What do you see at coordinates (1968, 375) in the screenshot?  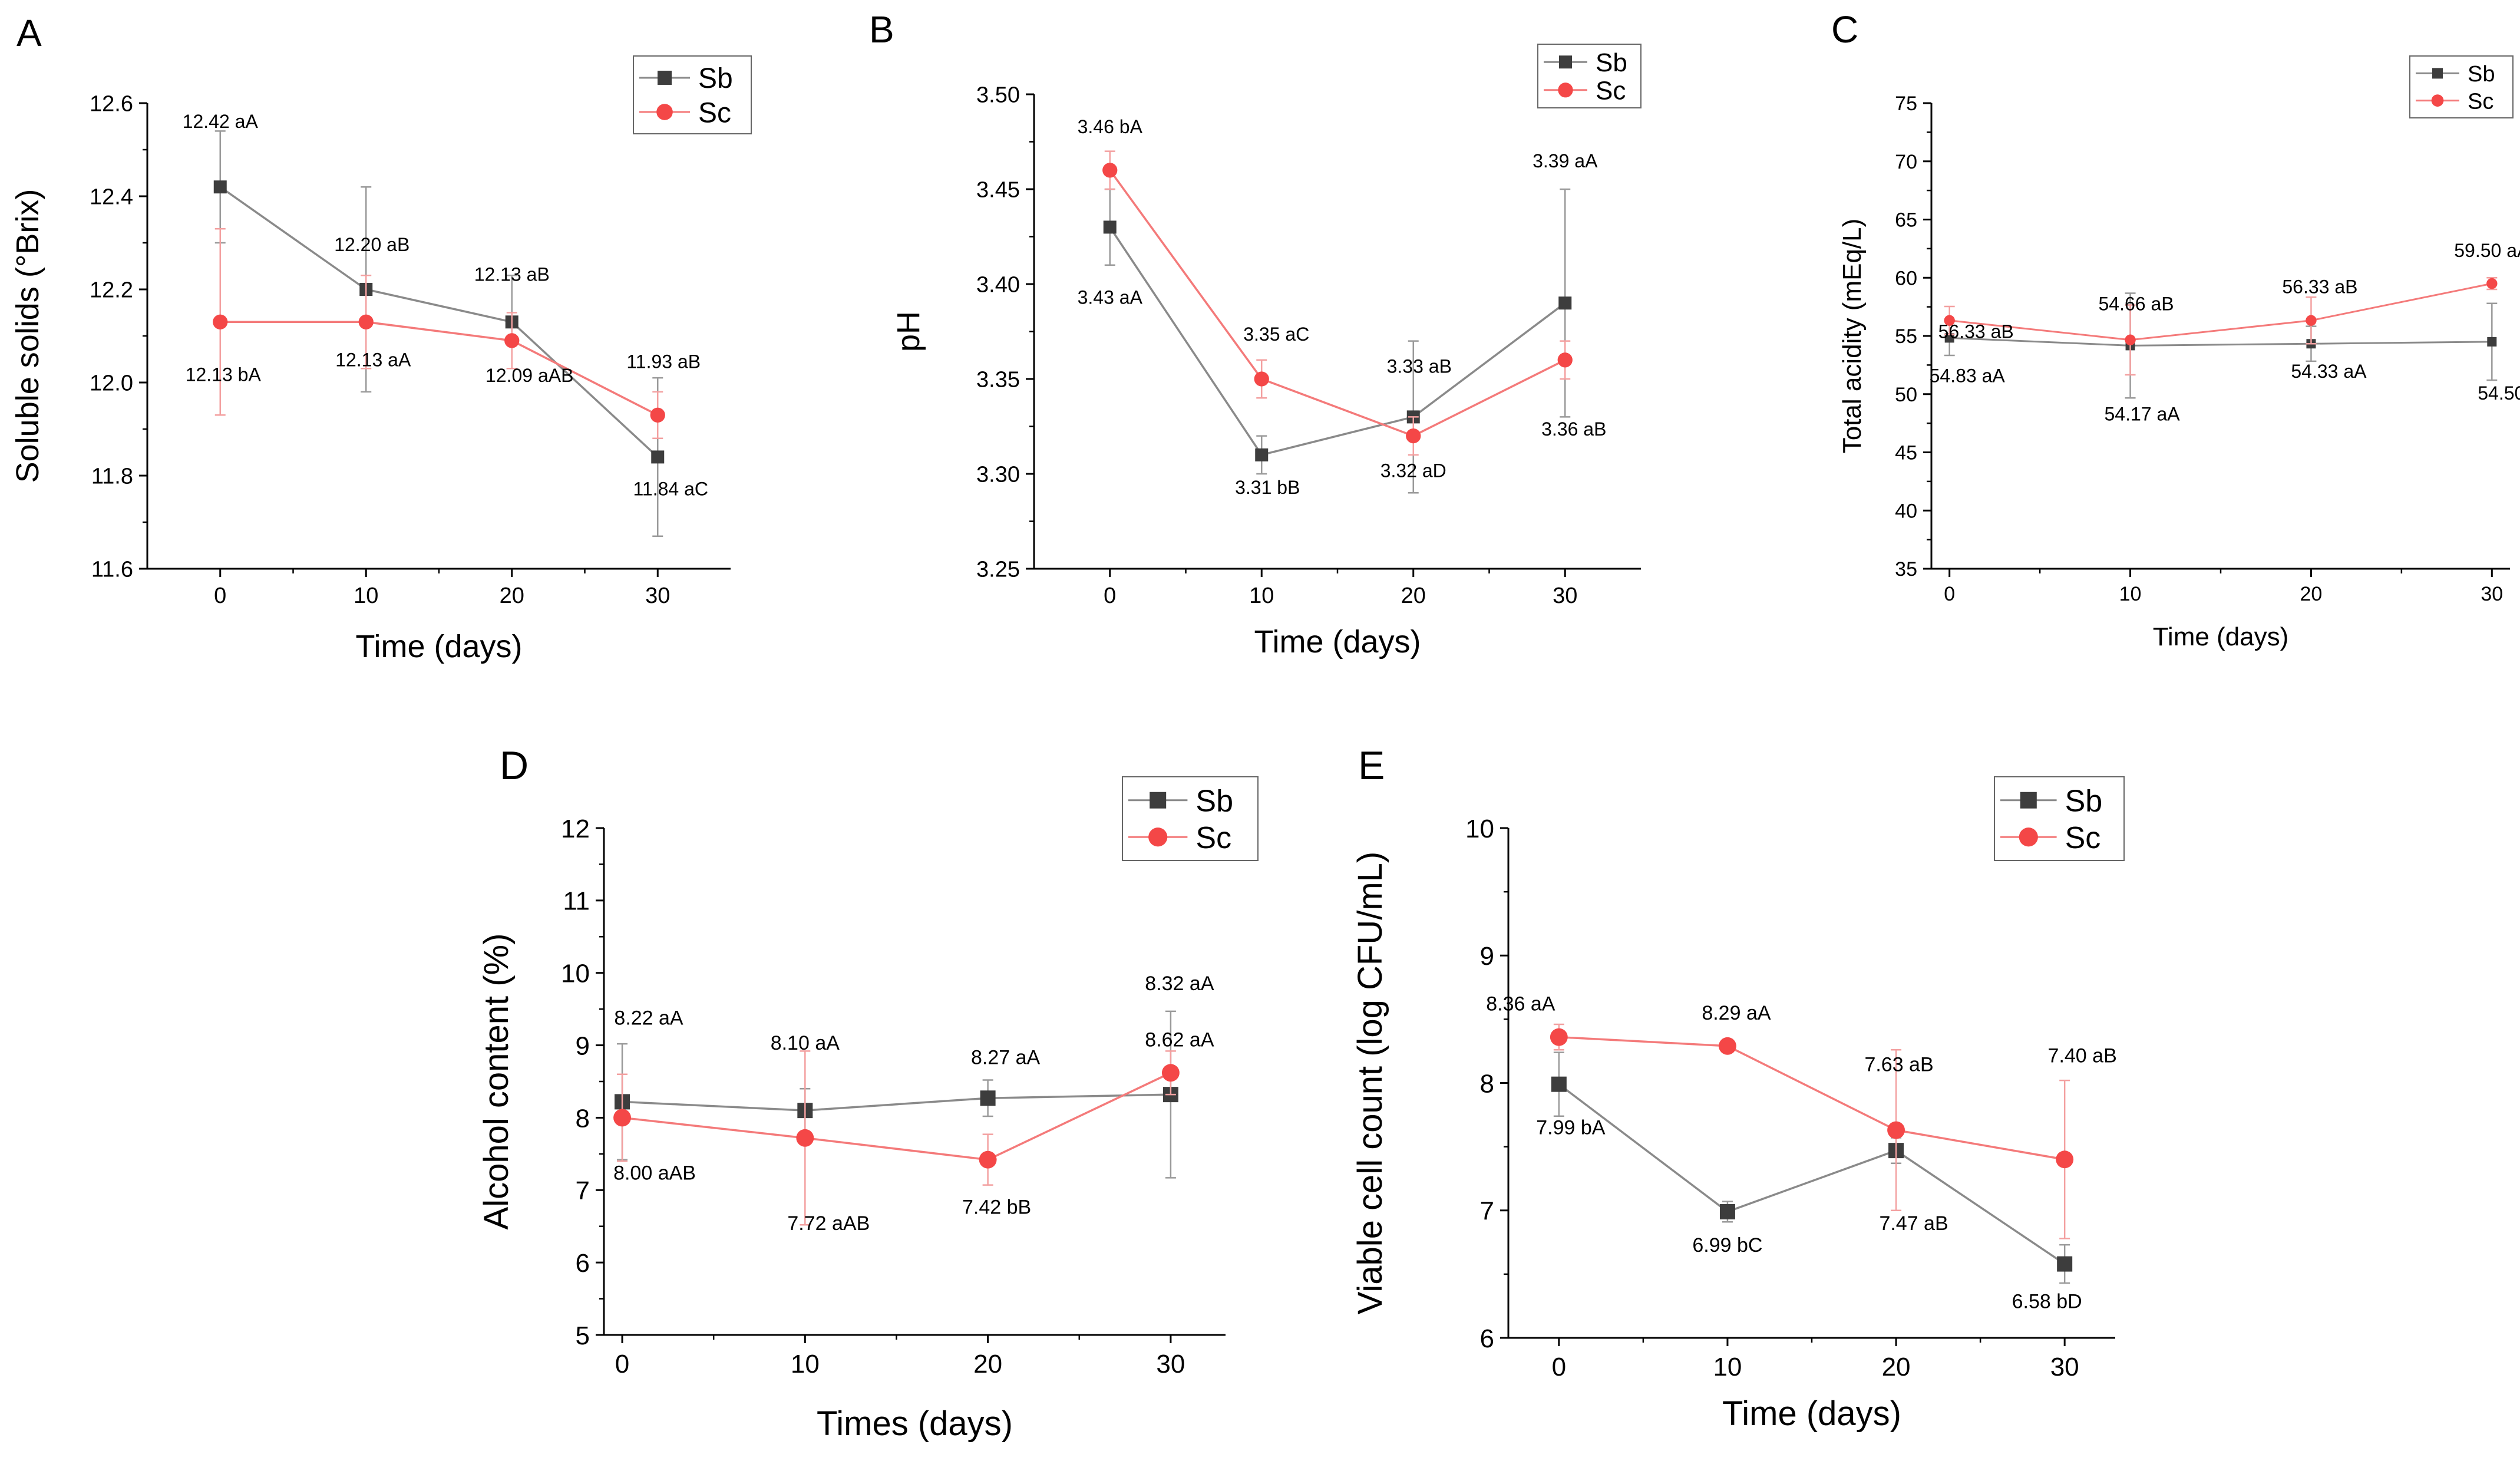 I see `data-label: 54.83 aA` at bounding box center [1968, 375].